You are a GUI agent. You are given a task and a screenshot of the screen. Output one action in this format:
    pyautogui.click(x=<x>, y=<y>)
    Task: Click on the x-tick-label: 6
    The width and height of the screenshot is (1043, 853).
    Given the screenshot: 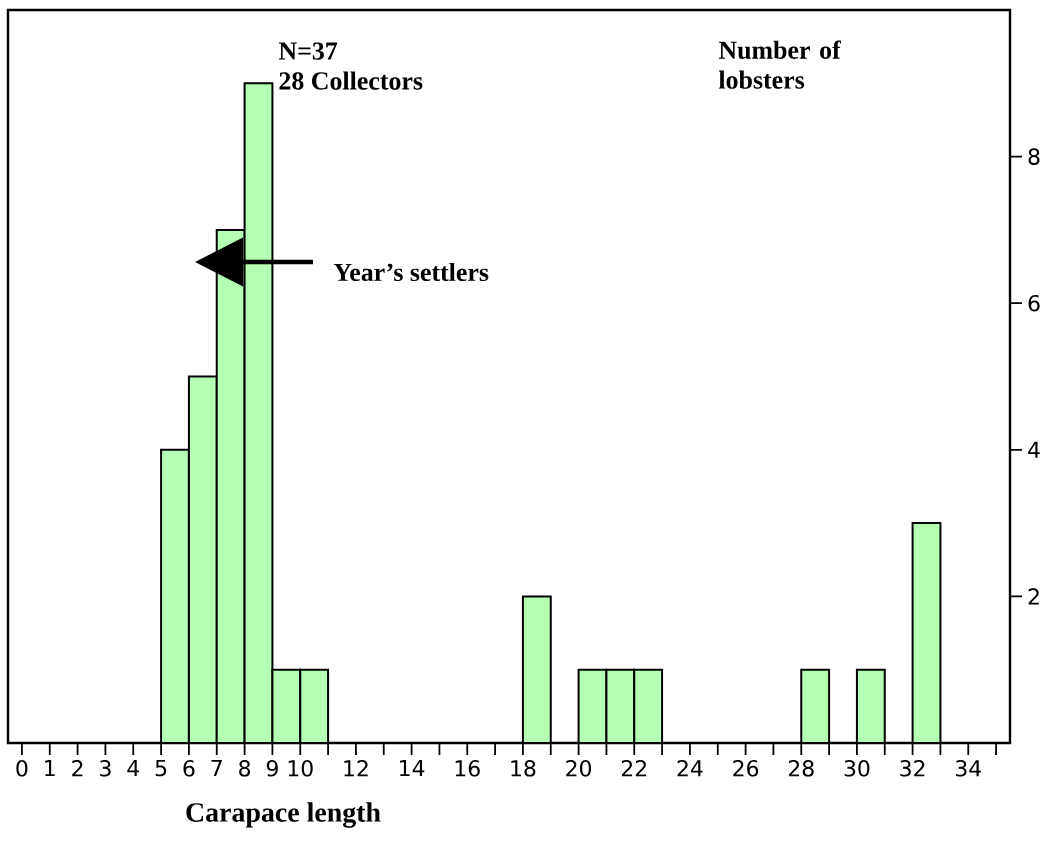 What is the action you would take?
    pyautogui.click(x=189, y=768)
    